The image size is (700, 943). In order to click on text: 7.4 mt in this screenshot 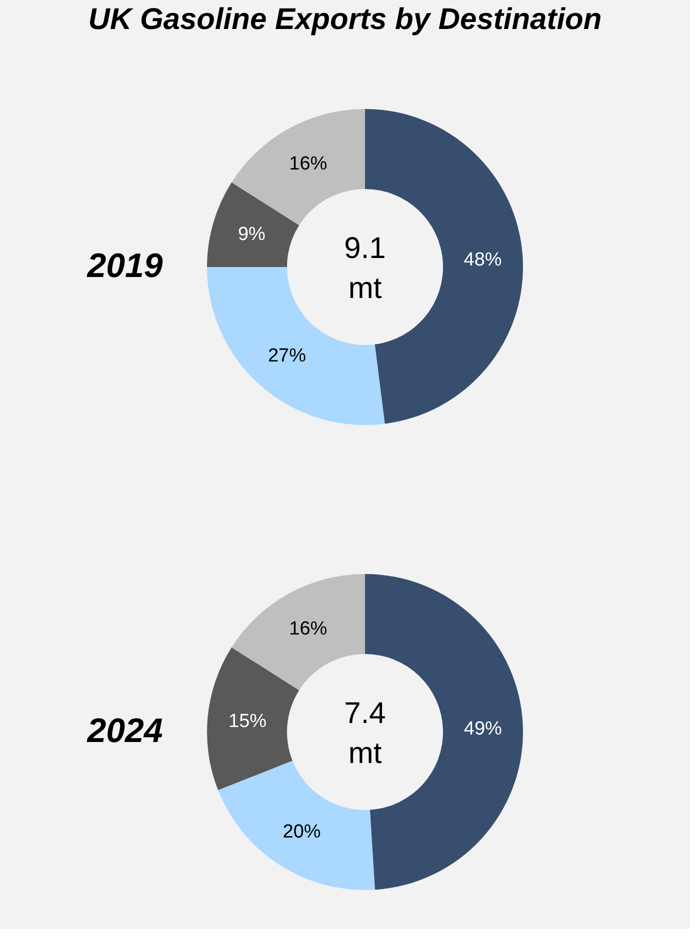, I will do `click(365, 733)`.